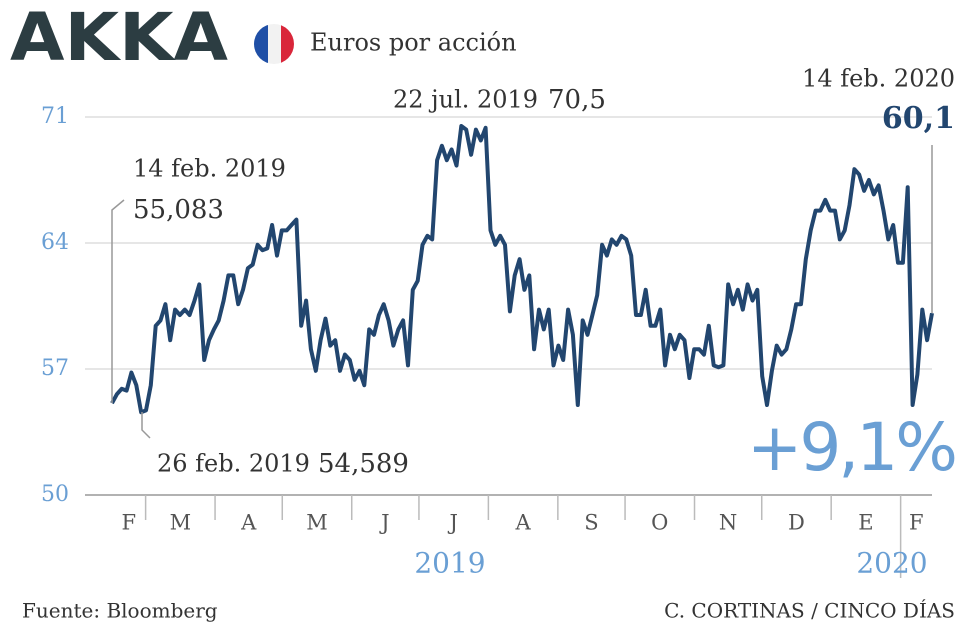 This screenshot has height=639, width=980. Describe the element at coordinates (796, 523) in the screenshot. I see `x-tick-label: D` at that location.